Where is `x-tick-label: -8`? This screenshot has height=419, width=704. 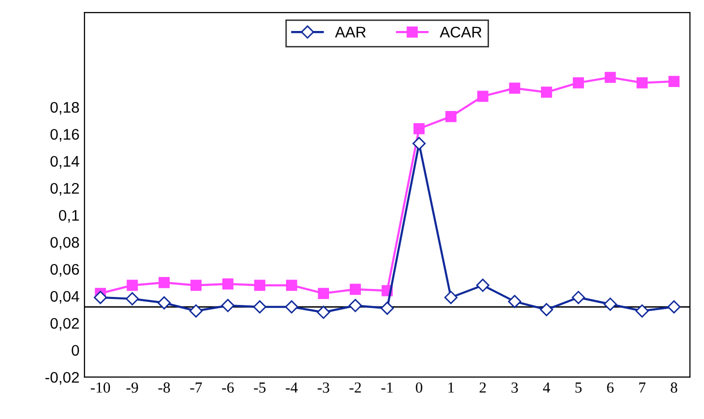
x-tick-label: -8 is located at coordinates (164, 387).